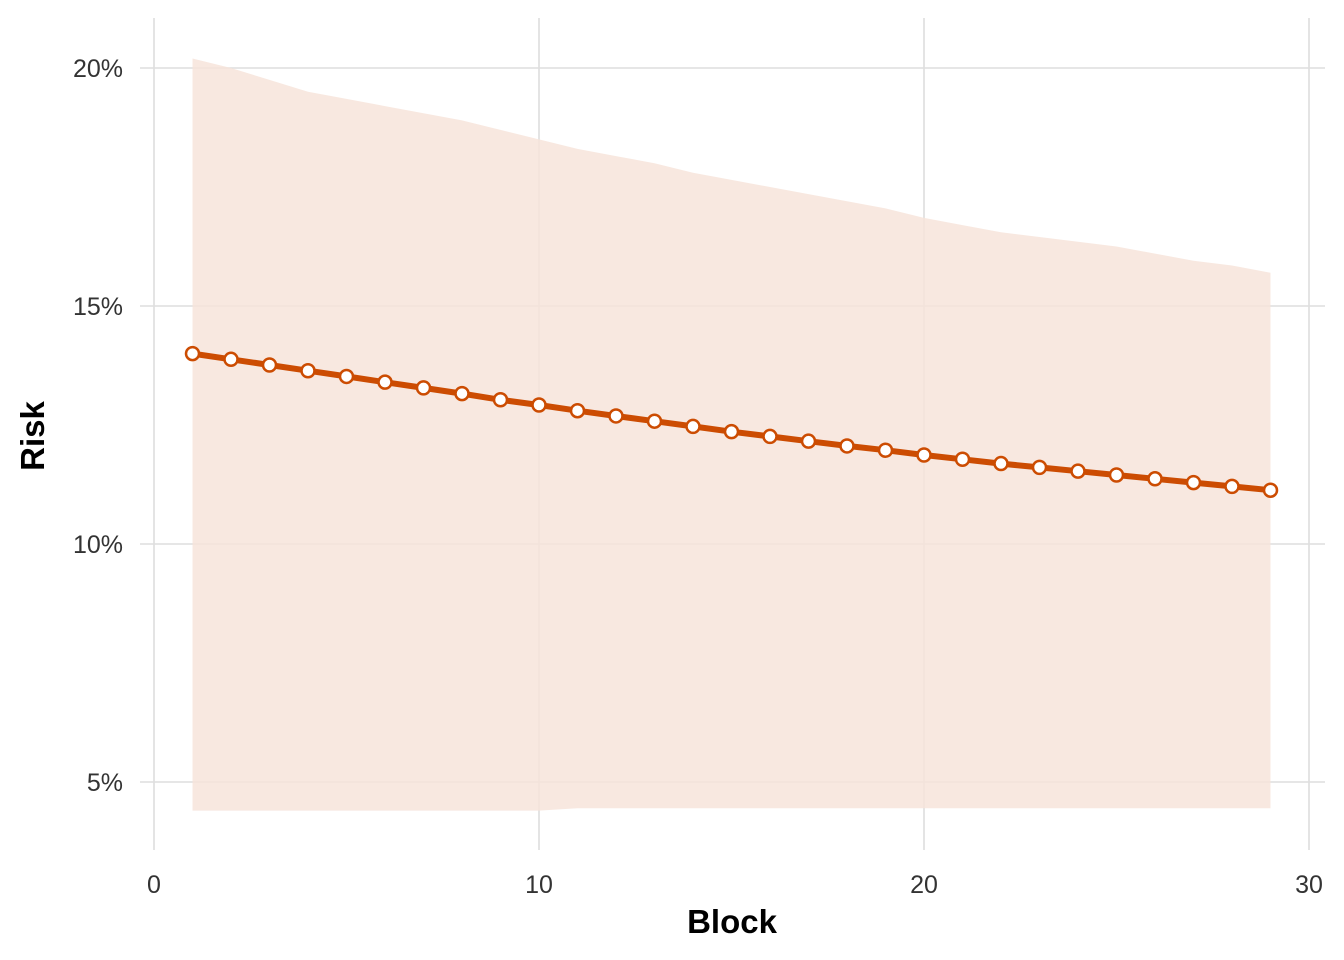  What do you see at coordinates (732, 921) in the screenshot?
I see `x-axis-title: Block` at bounding box center [732, 921].